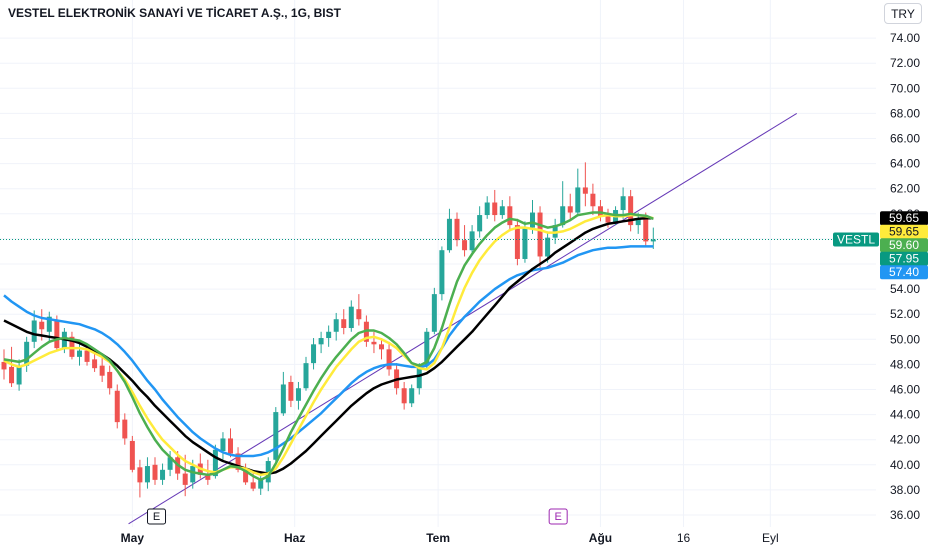  I want to click on price-tag: 57.95, so click(904, 258).